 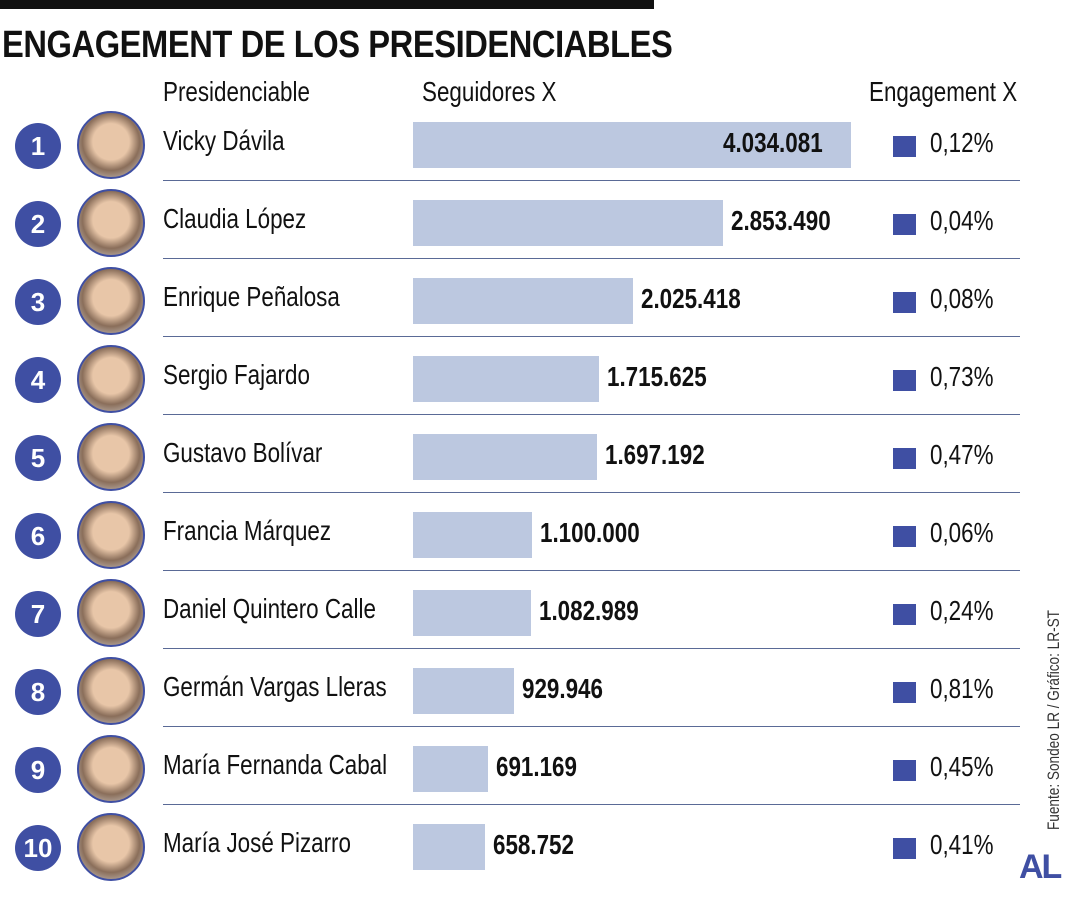 What do you see at coordinates (38, 302) in the screenshot?
I see `rank-badge: 3` at bounding box center [38, 302].